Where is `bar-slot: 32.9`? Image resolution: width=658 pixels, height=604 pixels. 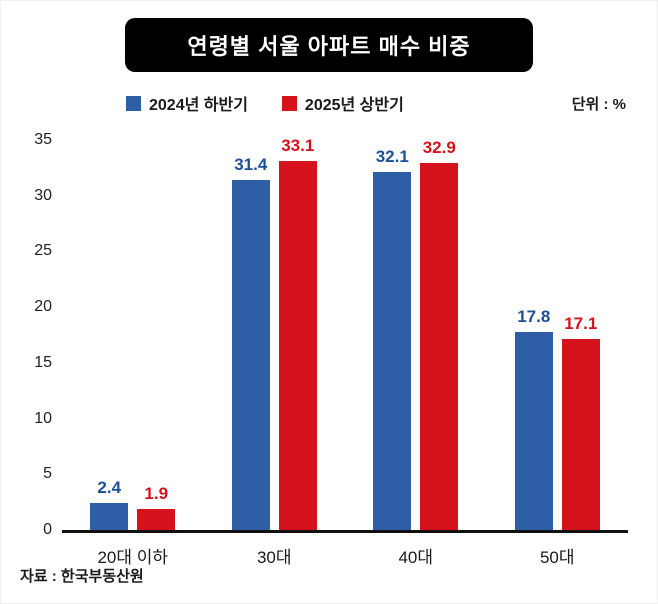 bar-slot: 32.9 is located at coordinates (439, 334).